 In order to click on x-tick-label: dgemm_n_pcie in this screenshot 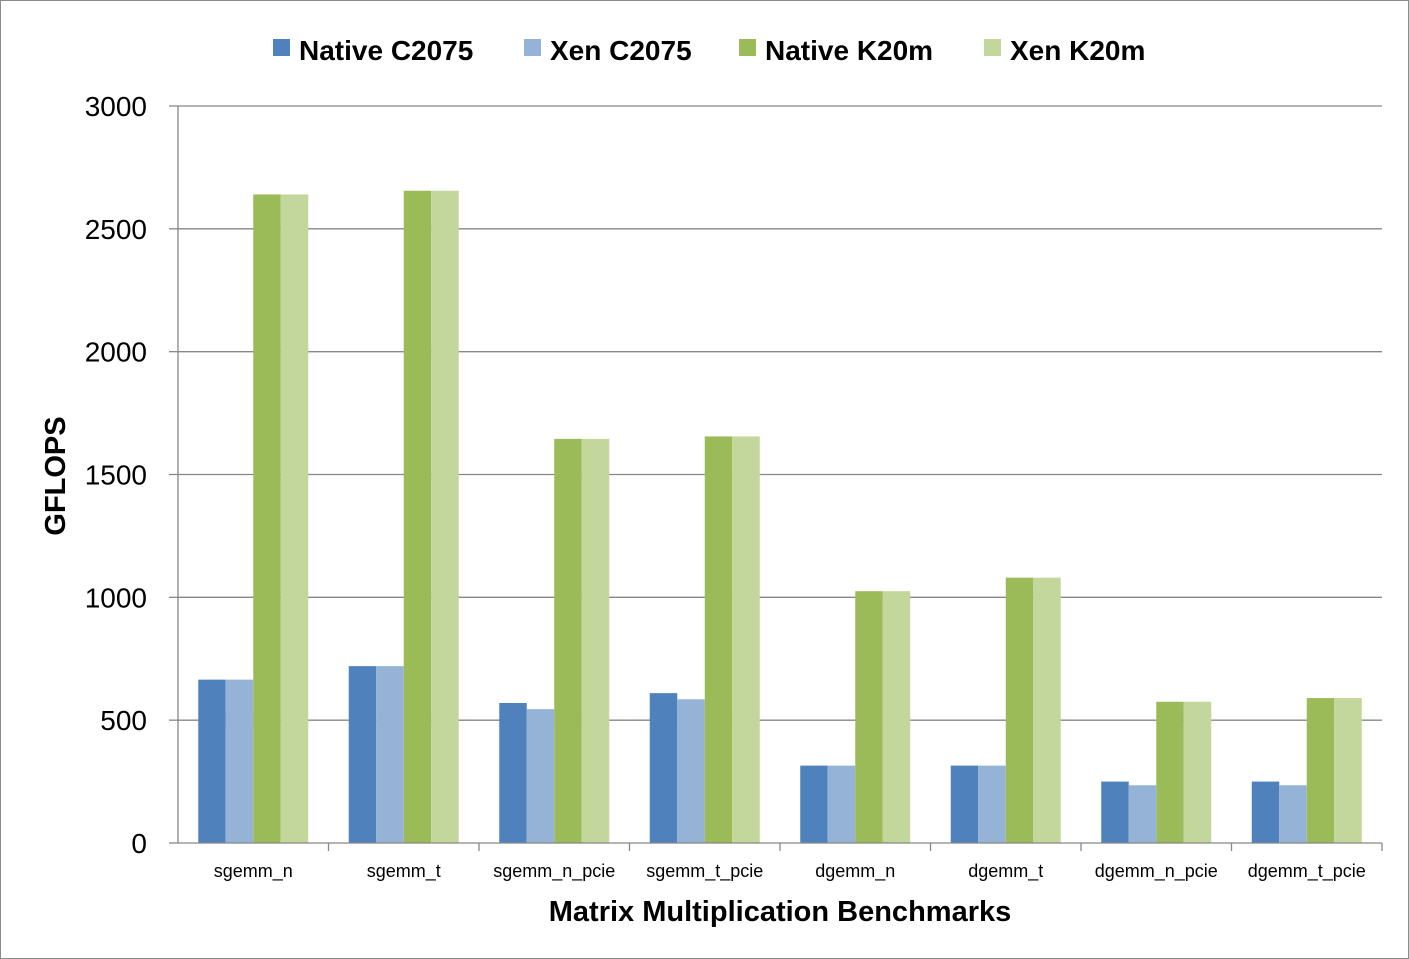, I will do `click(1156, 871)`.